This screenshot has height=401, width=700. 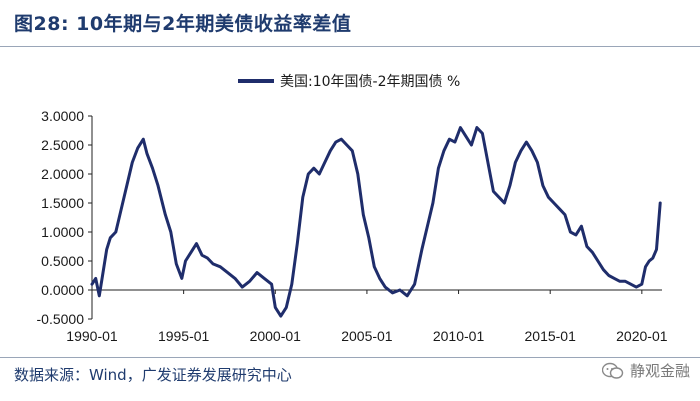 I want to click on x-tick-label: 1995-01, so click(x=184, y=336).